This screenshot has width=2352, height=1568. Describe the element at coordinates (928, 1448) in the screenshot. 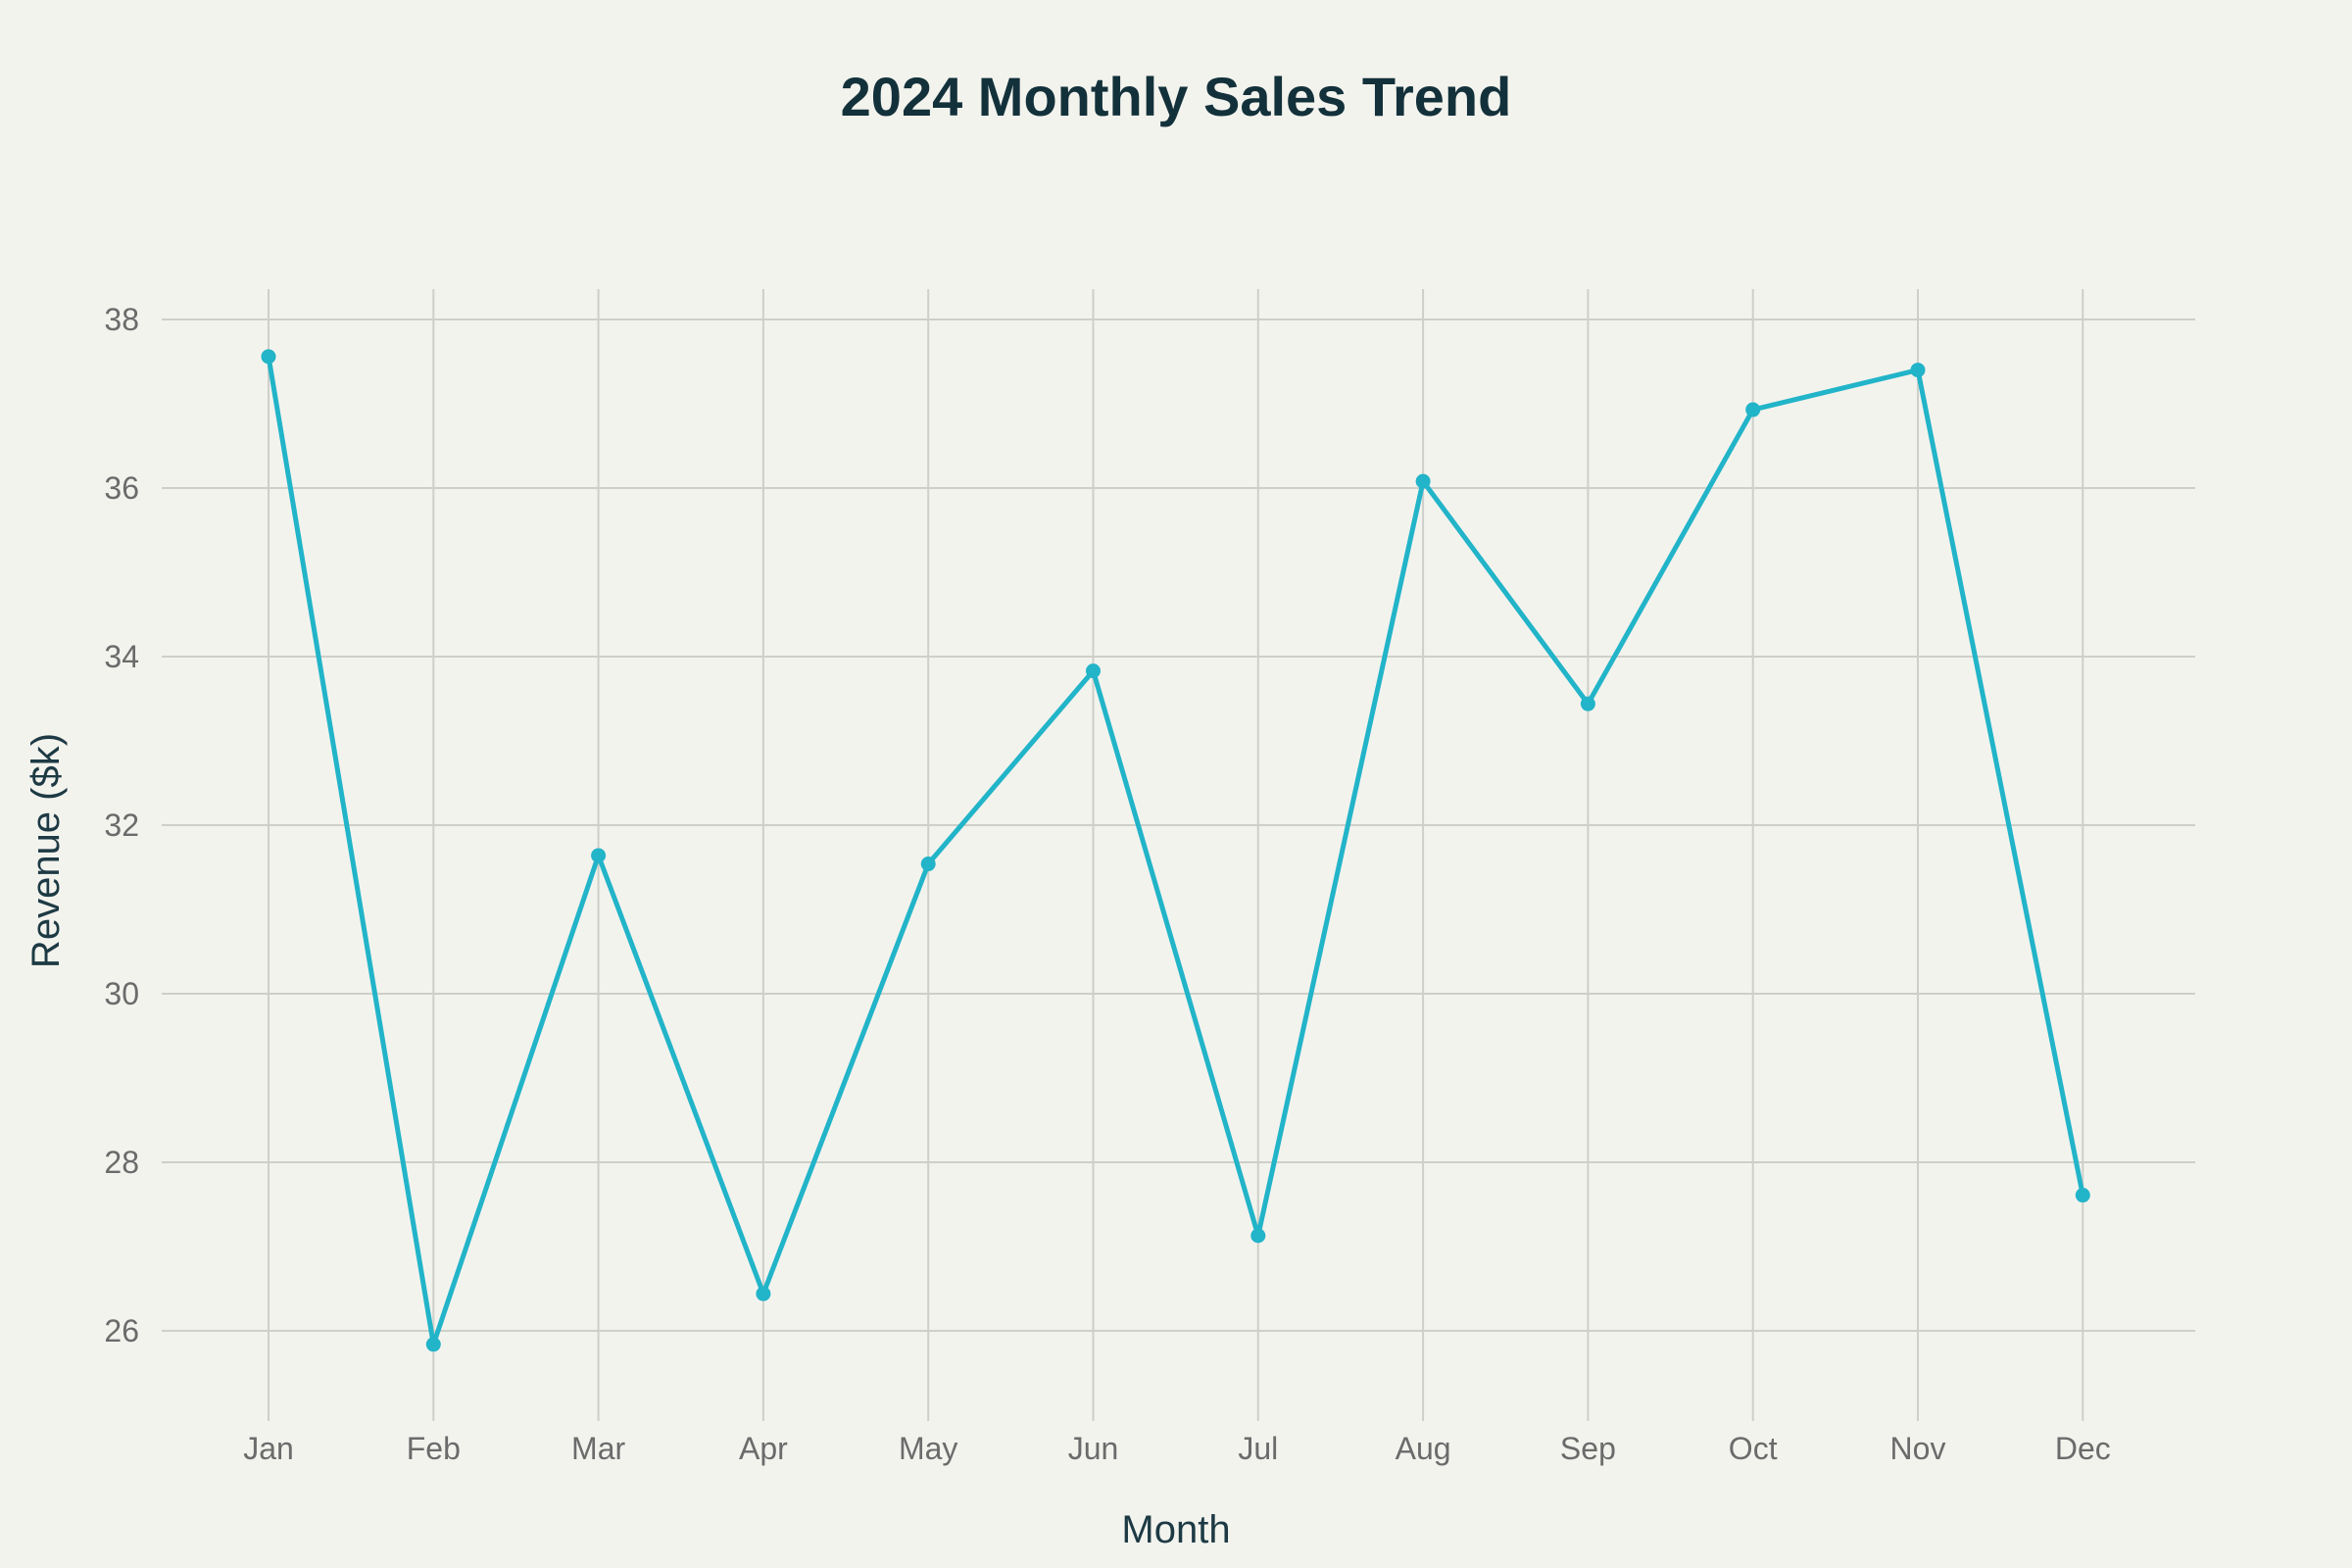

I see `x-tick-label: May` at that location.